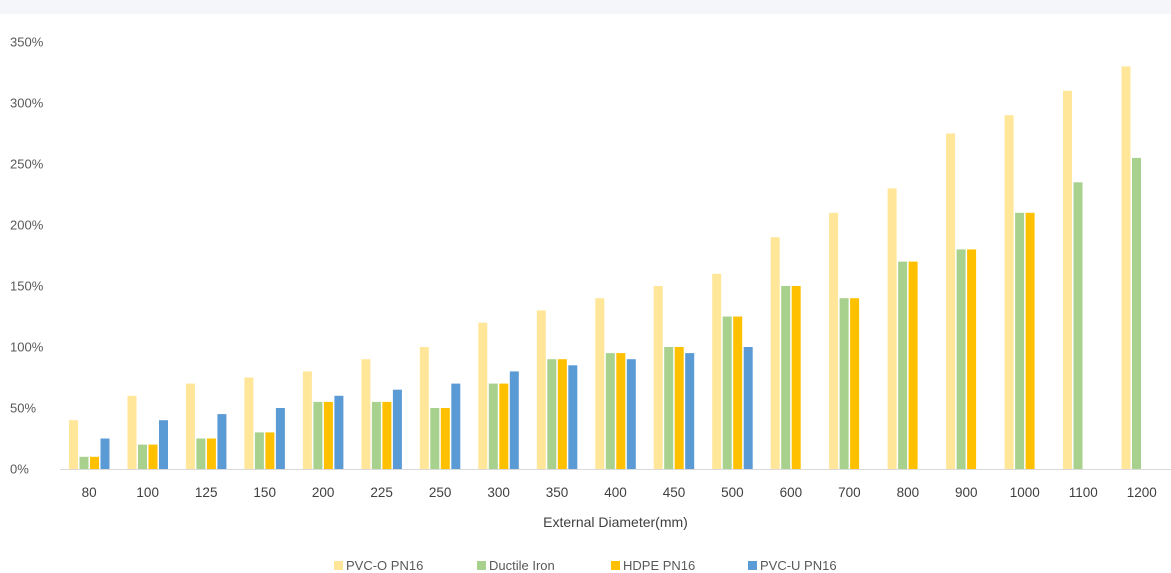  I want to click on y-tick-label: 100%, so click(27, 347).